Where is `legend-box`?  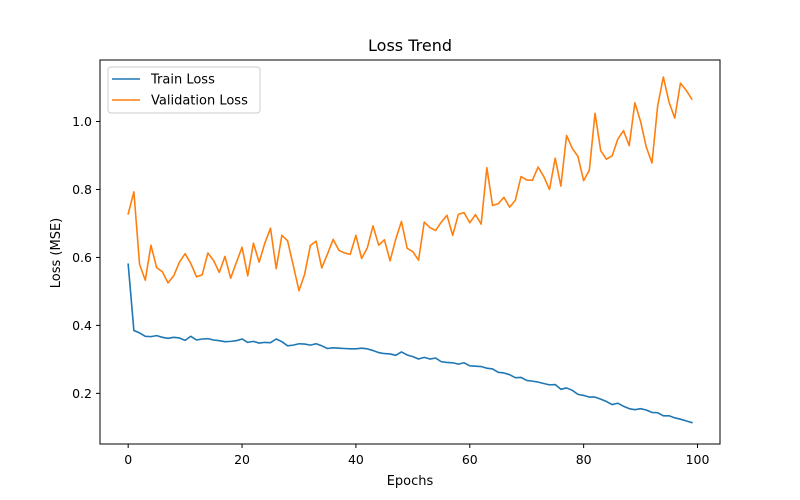
legend-box is located at coordinates (184, 90).